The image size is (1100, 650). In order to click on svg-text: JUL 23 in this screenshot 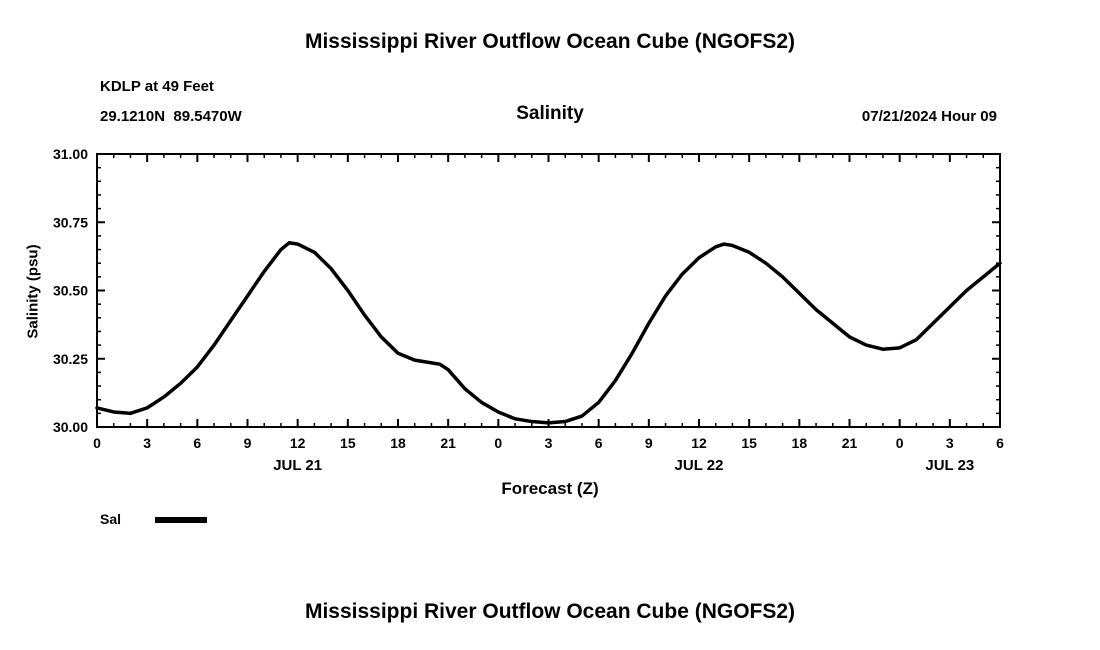, I will do `click(949, 465)`.